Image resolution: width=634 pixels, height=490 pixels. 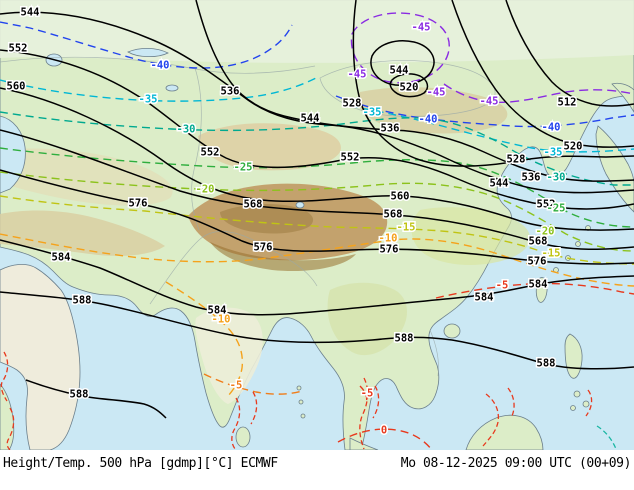 What do you see at coordinates (545, 232) in the screenshot?
I see `temp-label--20: -20` at bounding box center [545, 232].